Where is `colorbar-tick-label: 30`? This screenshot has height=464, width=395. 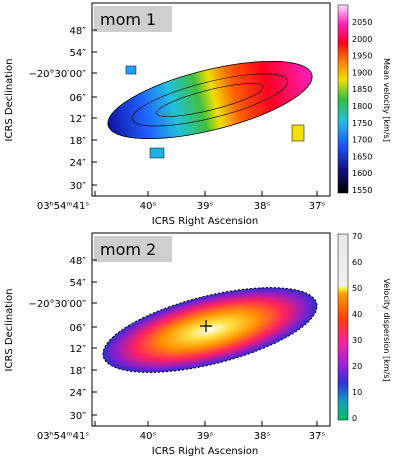 colorbar-tick-label: 30 is located at coordinates (357, 340).